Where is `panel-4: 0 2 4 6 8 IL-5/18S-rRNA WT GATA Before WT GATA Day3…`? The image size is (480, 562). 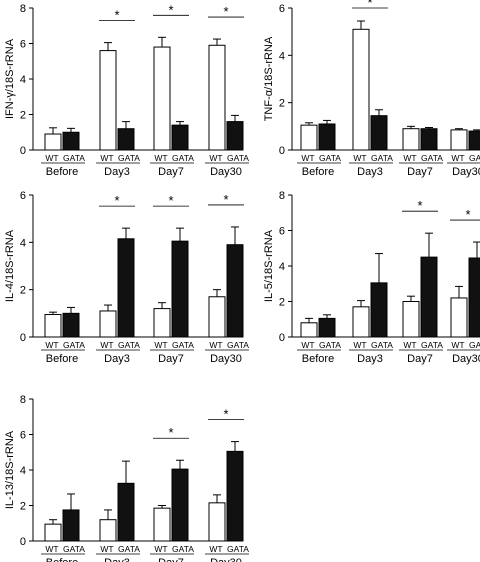
panel-4: 0 2 4 6 8 IL-5/18S-rRNA WT GATA Before WT GATA Day3… is located at coordinates (371, 277).